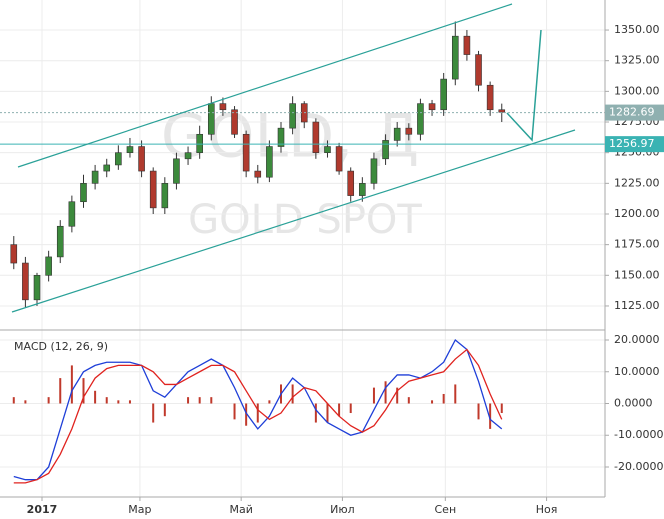 This screenshot has width=664, height=519. Describe the element at coordinates (637, 60) in the screenshot. I see `y-tick-label: 1325.00` at that location.